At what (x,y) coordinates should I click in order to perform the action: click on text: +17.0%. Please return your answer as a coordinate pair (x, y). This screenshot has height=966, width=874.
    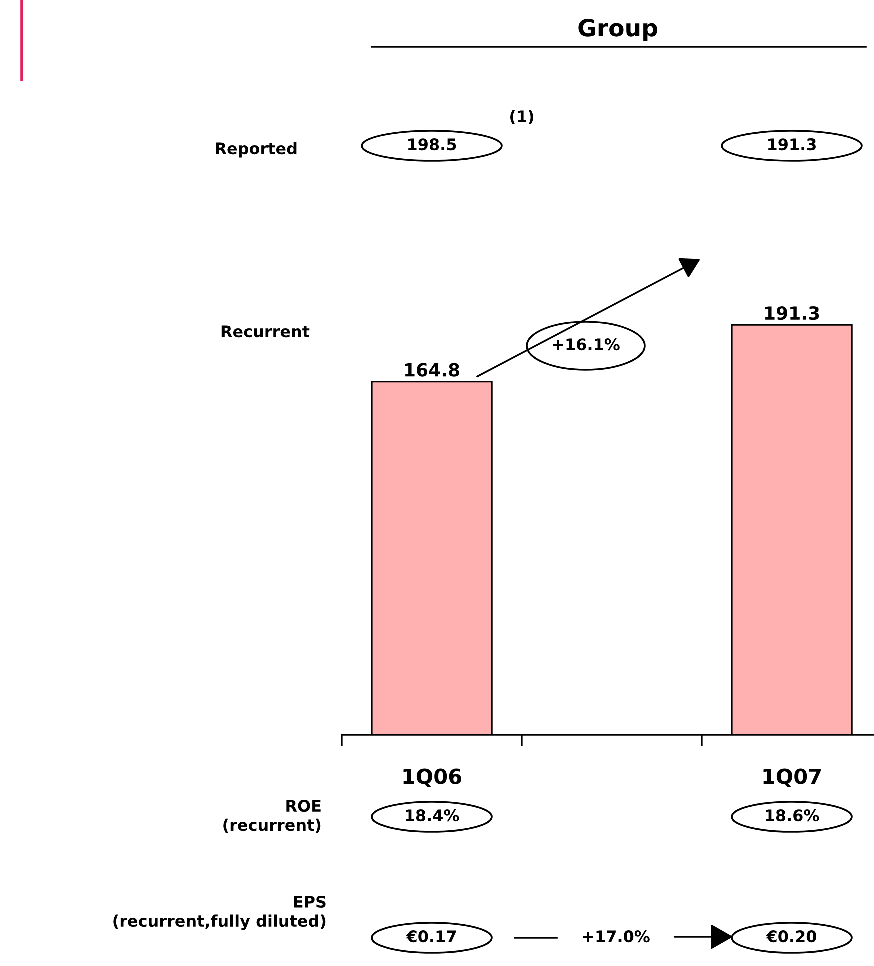
    Looking at the image, I should click on (616, 936).